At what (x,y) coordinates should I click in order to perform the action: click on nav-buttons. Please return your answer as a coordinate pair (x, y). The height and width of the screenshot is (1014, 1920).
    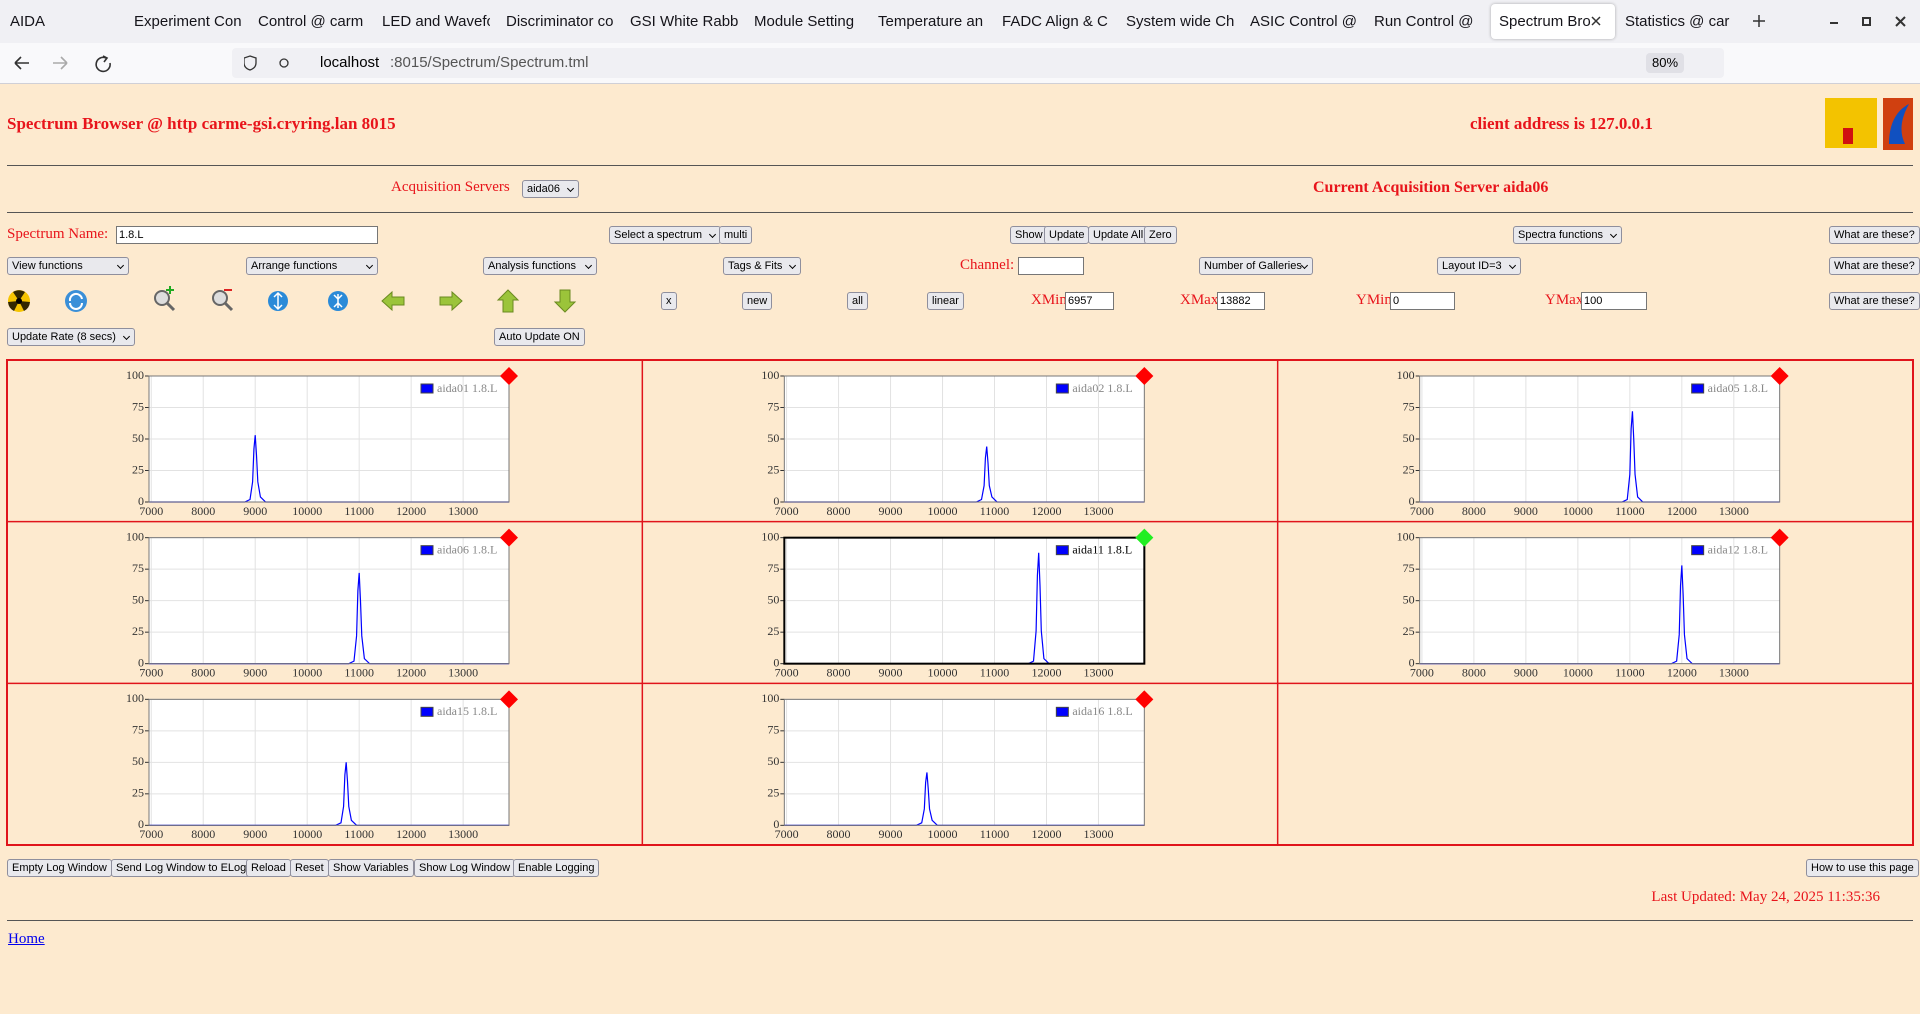
    Looking at the image, I should click on (92, 63).